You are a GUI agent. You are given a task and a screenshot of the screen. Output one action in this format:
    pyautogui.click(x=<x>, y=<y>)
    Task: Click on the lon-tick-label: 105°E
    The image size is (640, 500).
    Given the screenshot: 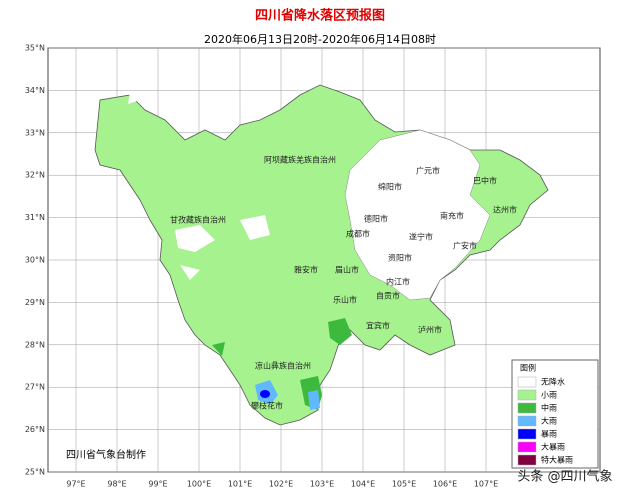 What is the action you would take?
    pyautogui.click(x=404, y=484)
    